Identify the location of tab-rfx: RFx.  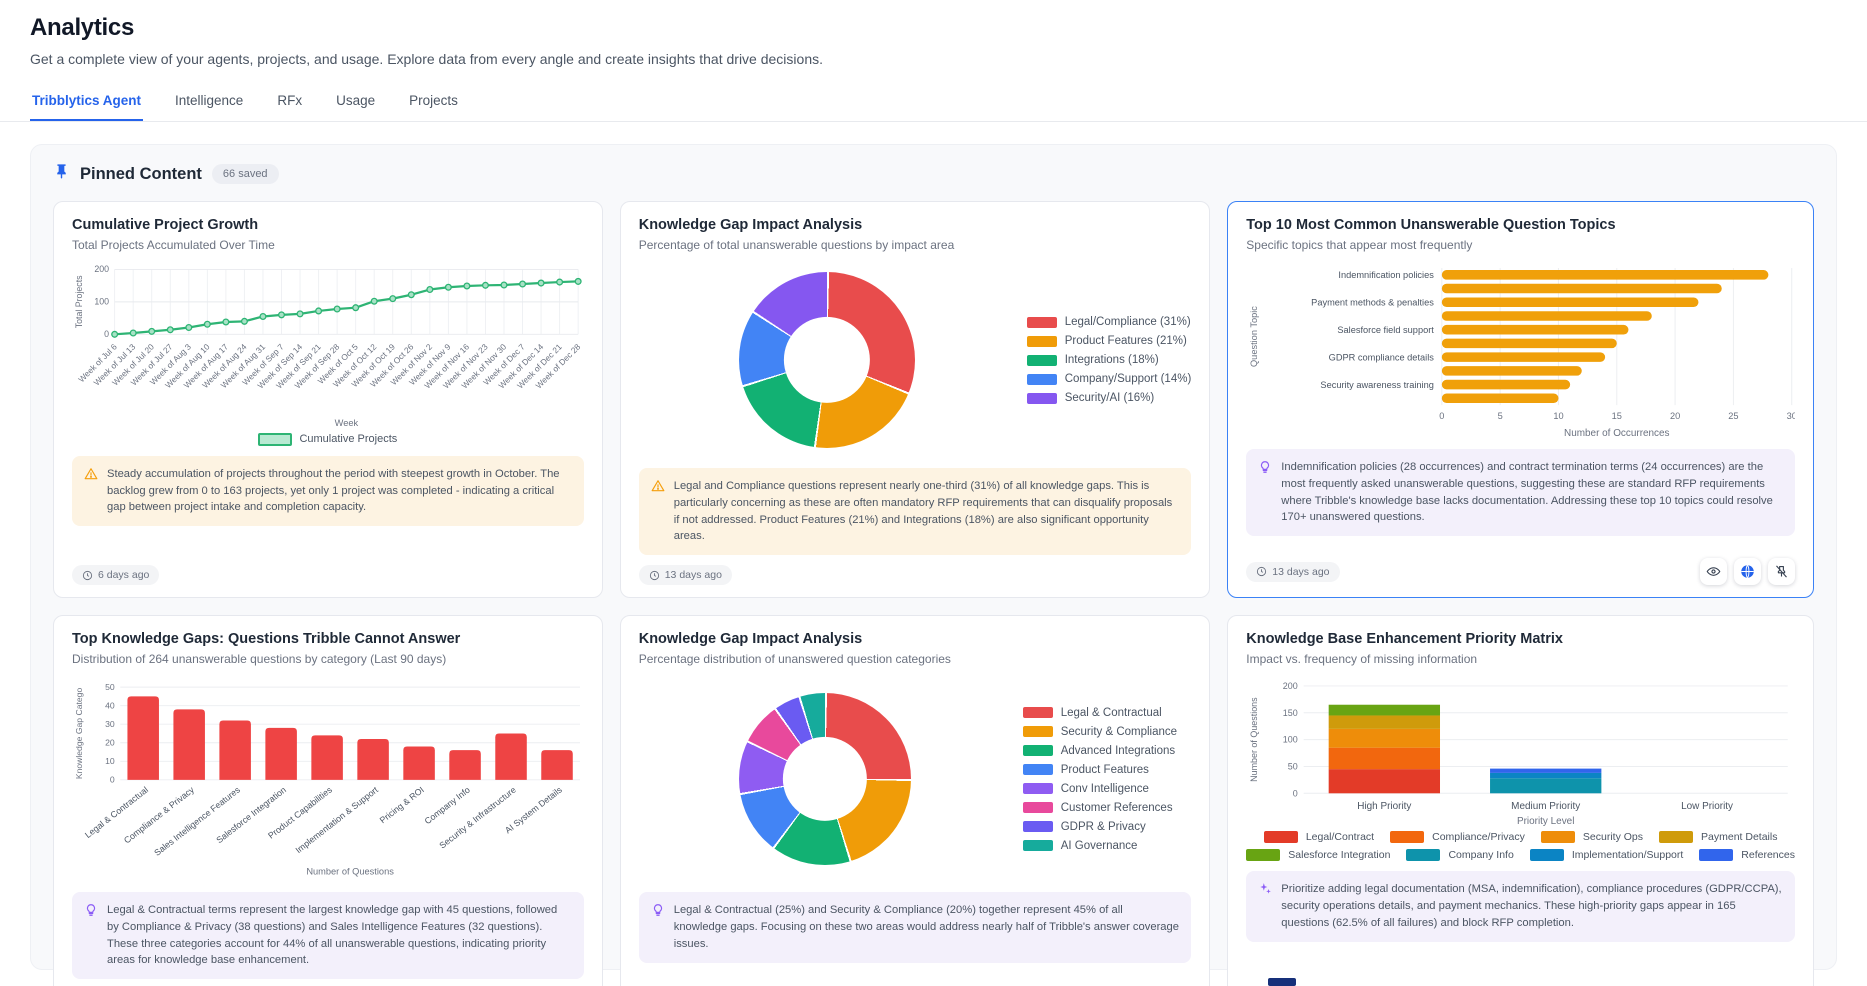
(290, 100).